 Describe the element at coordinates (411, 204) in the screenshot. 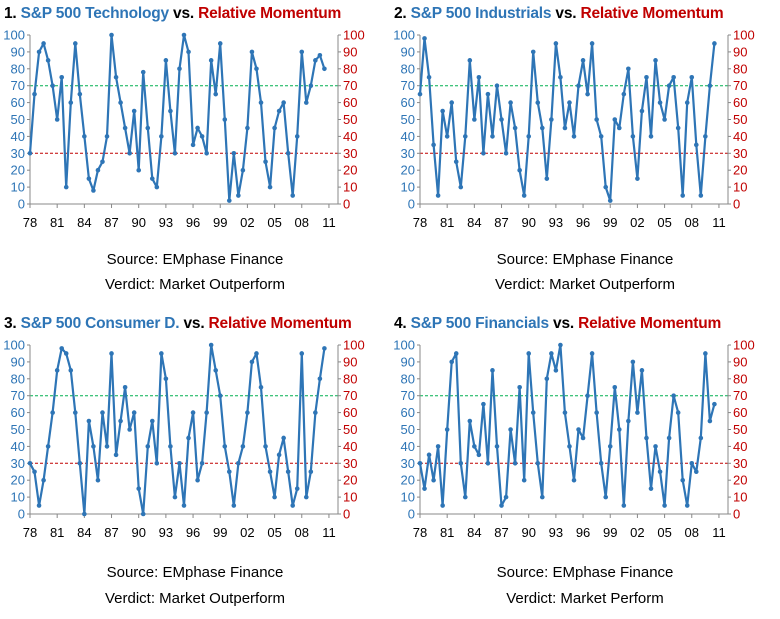

I see `left-tick-label: 0` at that location.